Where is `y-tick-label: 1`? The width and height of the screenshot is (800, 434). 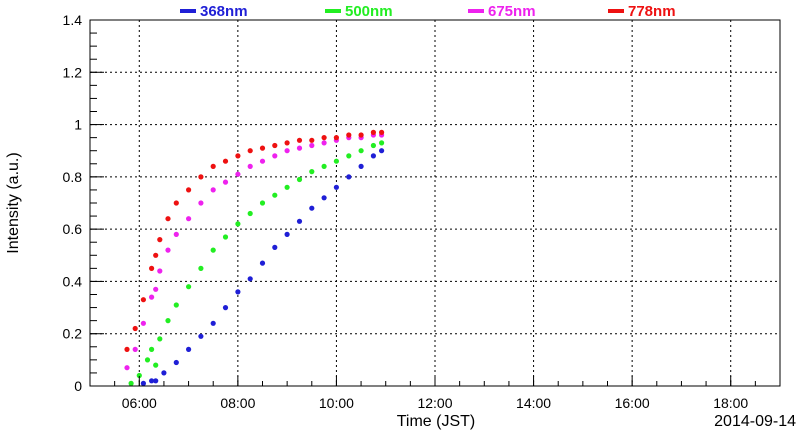 y-tick-label: 1 is located at coordinates (78, 125).